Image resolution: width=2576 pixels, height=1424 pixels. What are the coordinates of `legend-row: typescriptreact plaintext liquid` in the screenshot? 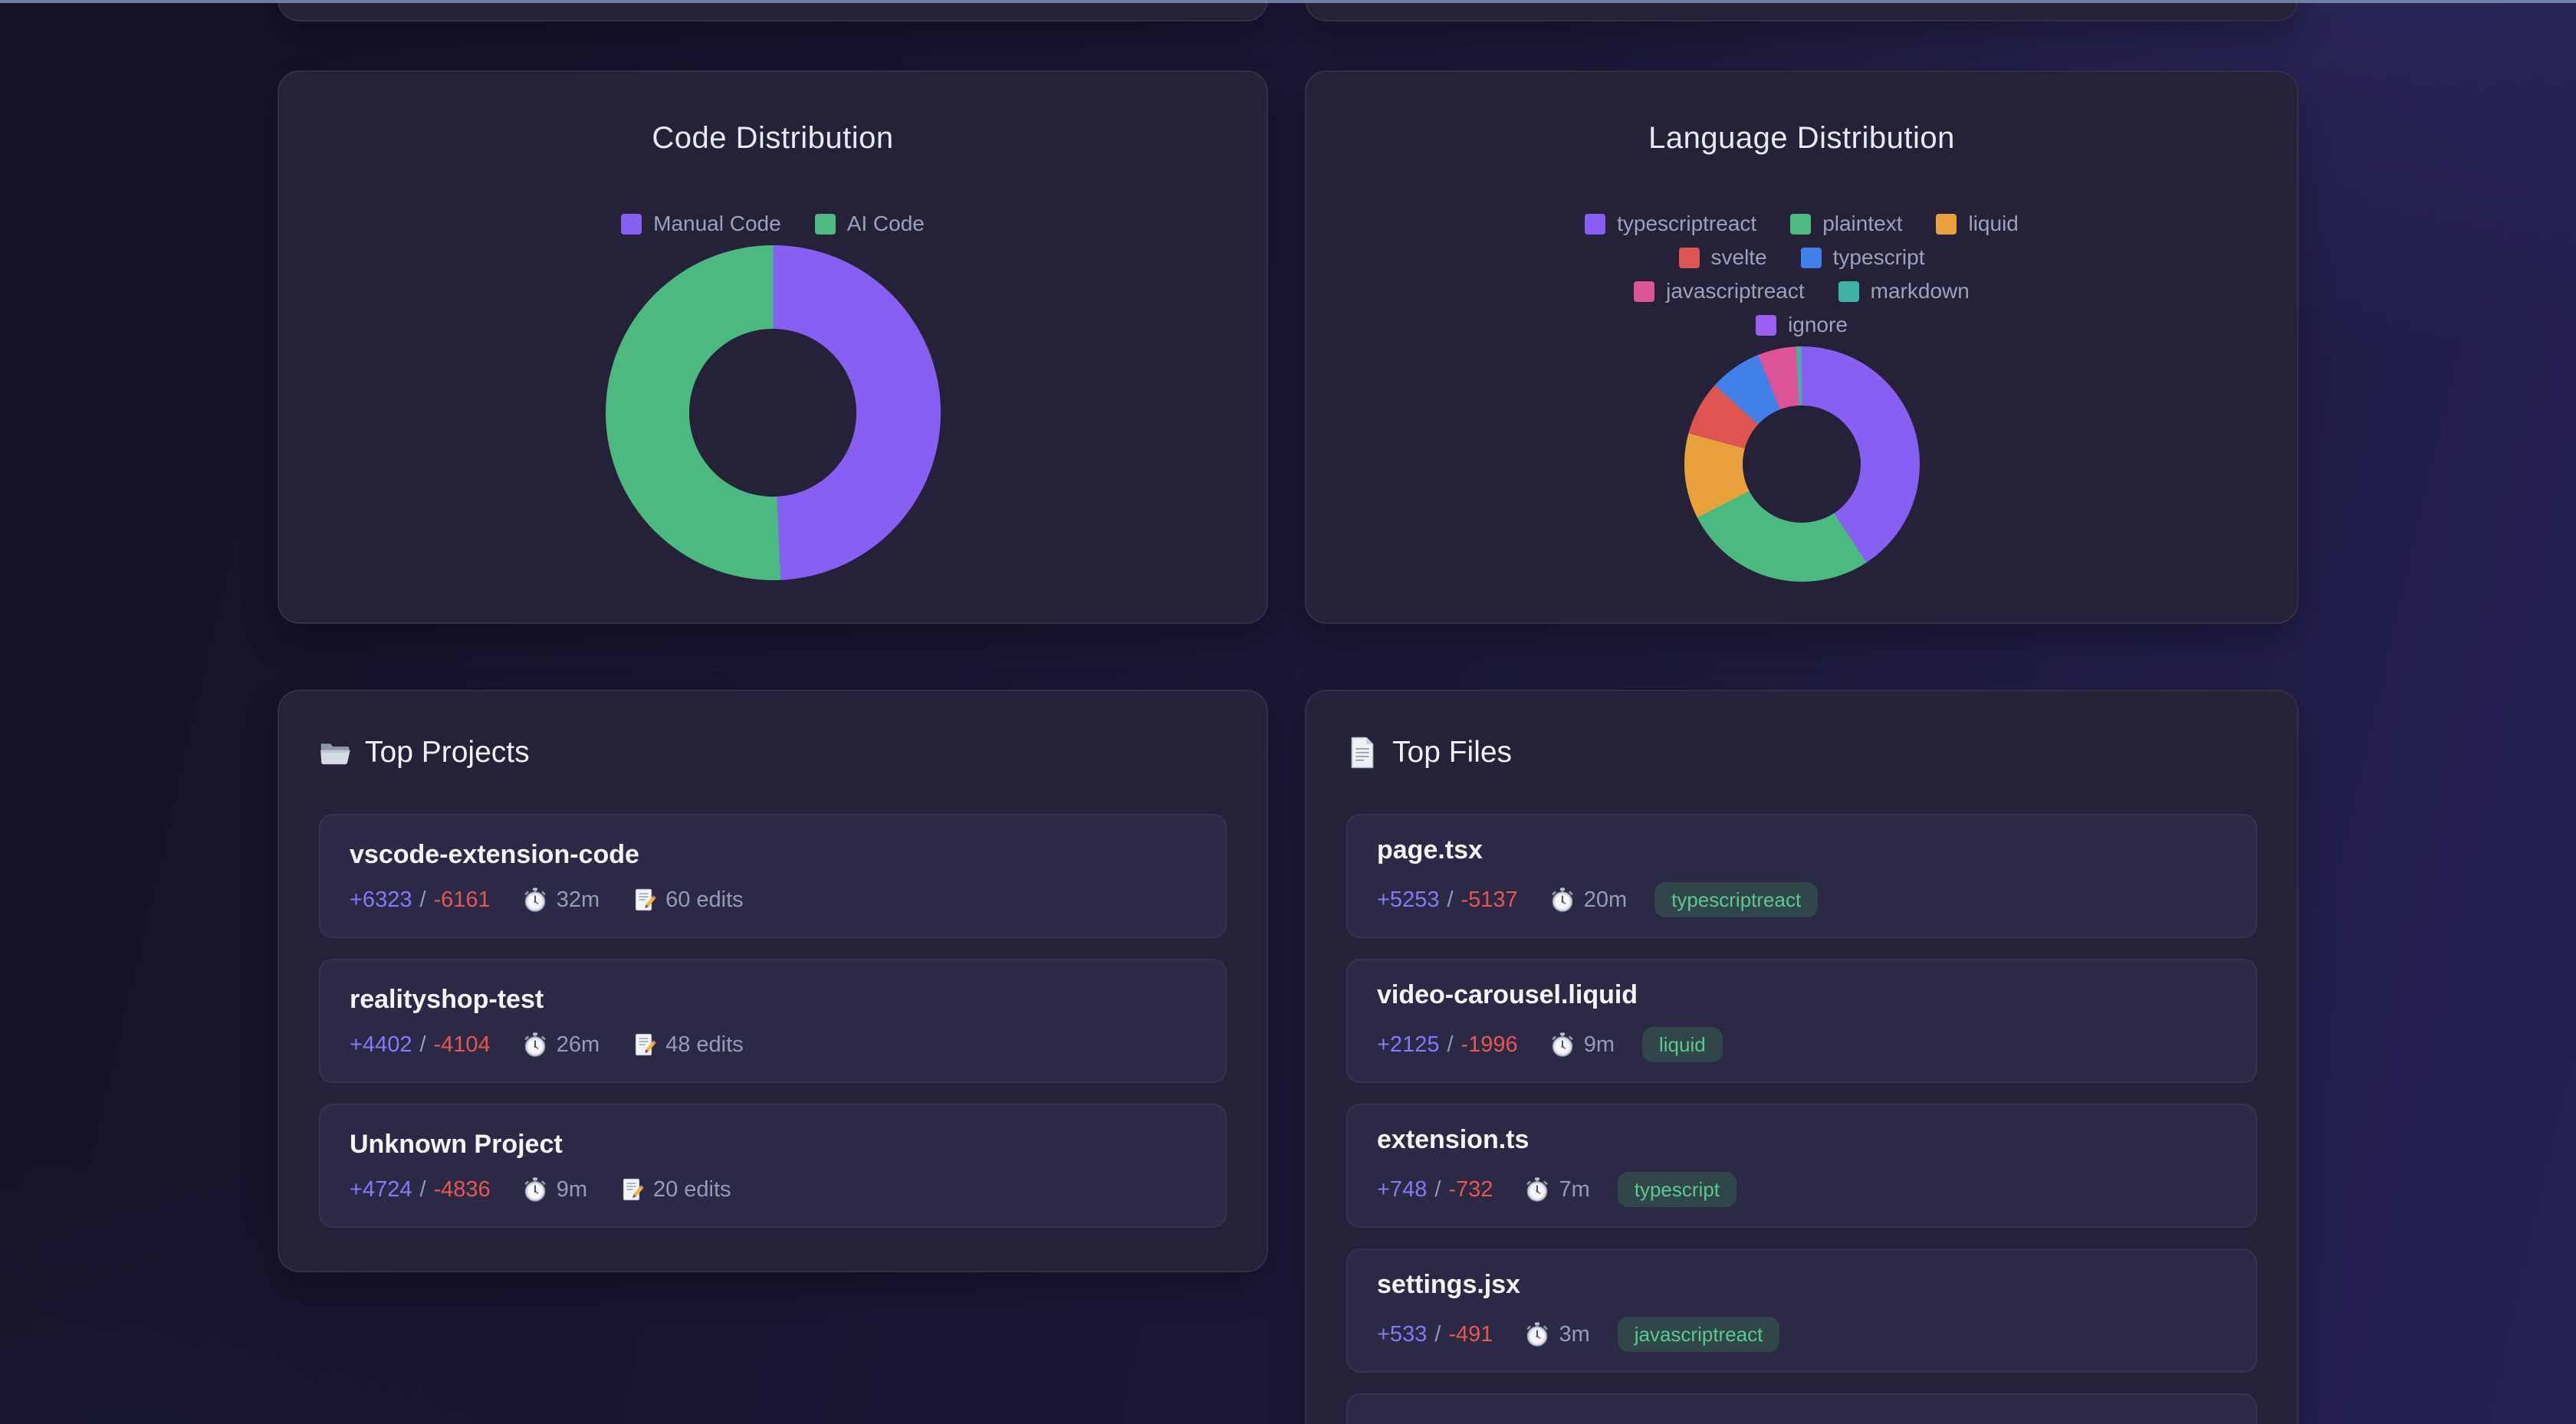 It's located at (1802, 224).